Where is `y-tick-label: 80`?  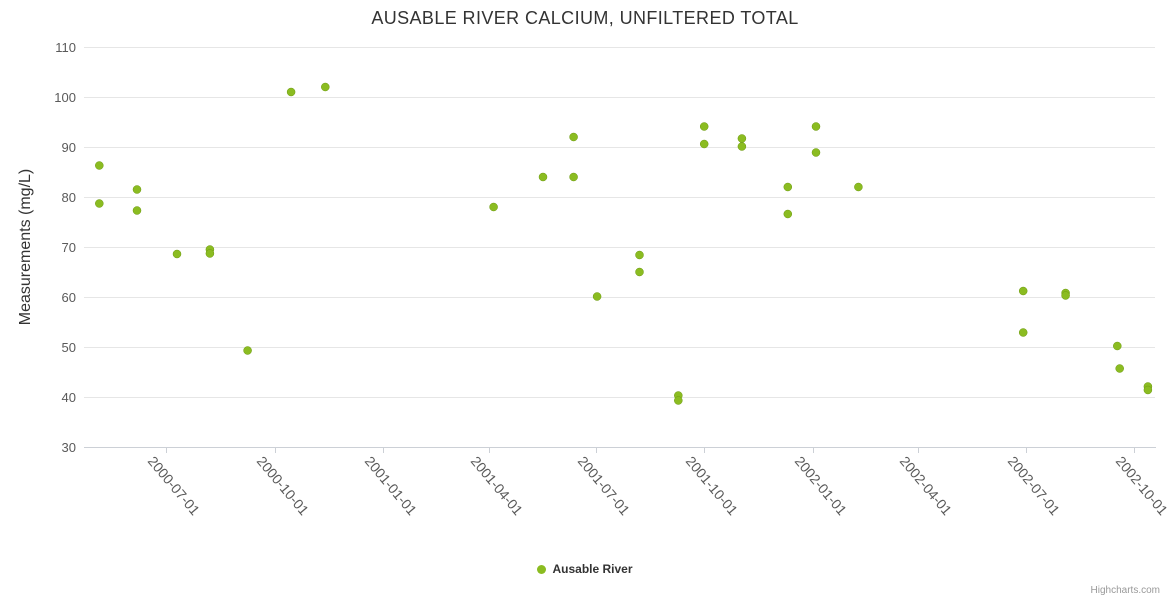 y-tick-label: 80 is located at coordinates (68, 197).